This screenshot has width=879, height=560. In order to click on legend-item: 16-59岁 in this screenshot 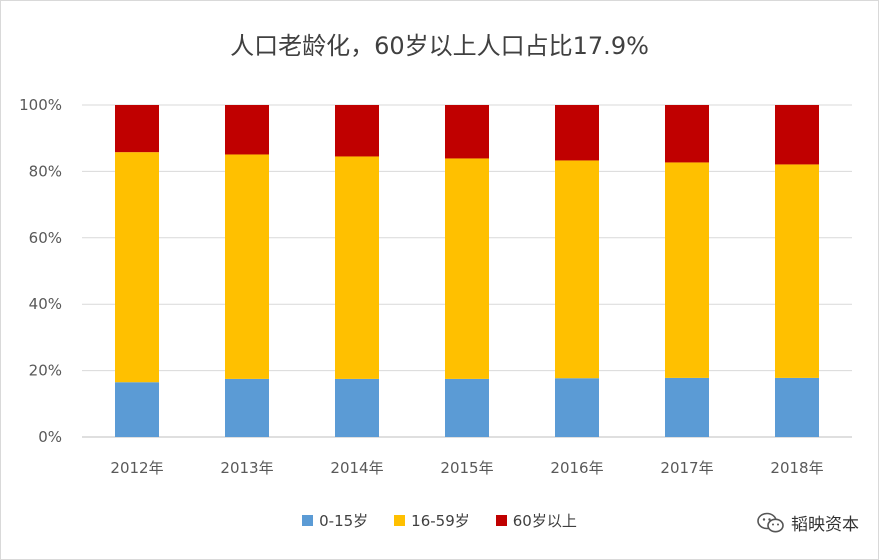, I will do `click(432, 520)`.